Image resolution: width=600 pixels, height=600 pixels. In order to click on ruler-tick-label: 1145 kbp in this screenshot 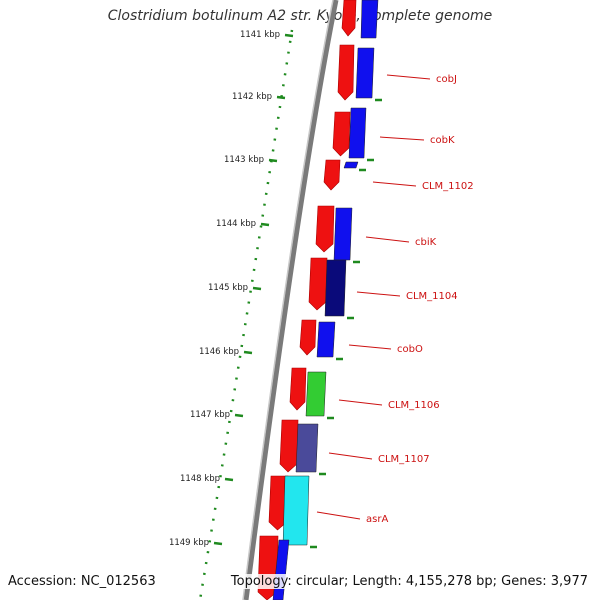, I will do `click(228, 288)`.